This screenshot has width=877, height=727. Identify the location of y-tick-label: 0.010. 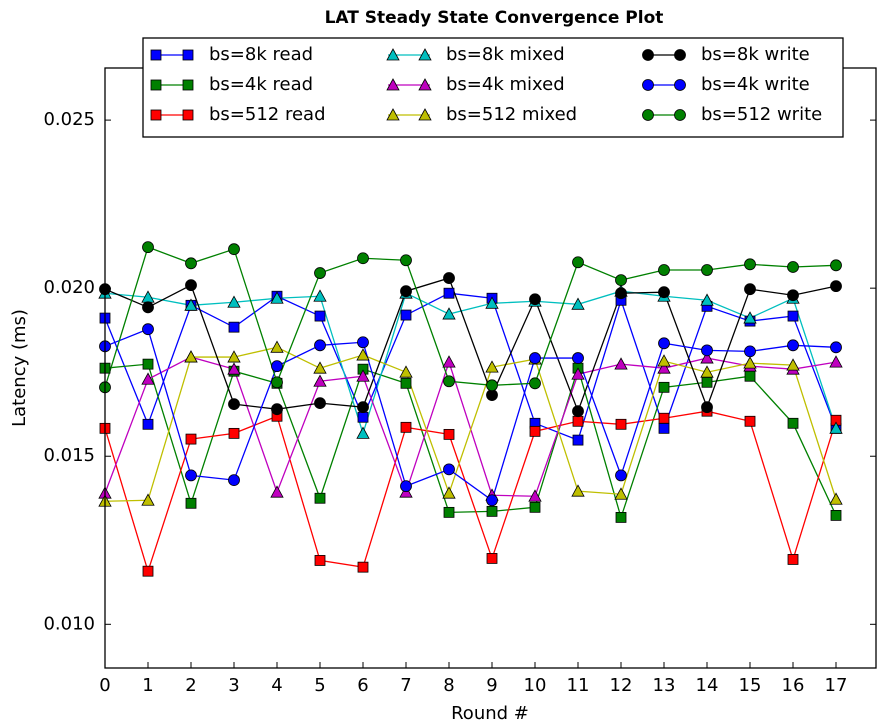
(69, 623).